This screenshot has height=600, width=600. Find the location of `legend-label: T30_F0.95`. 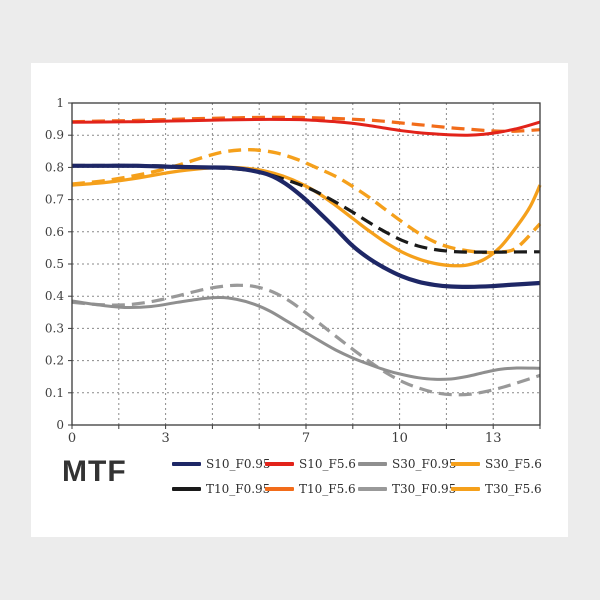

legend-label: T30_F0.95 is located at coordinates (424, 488).